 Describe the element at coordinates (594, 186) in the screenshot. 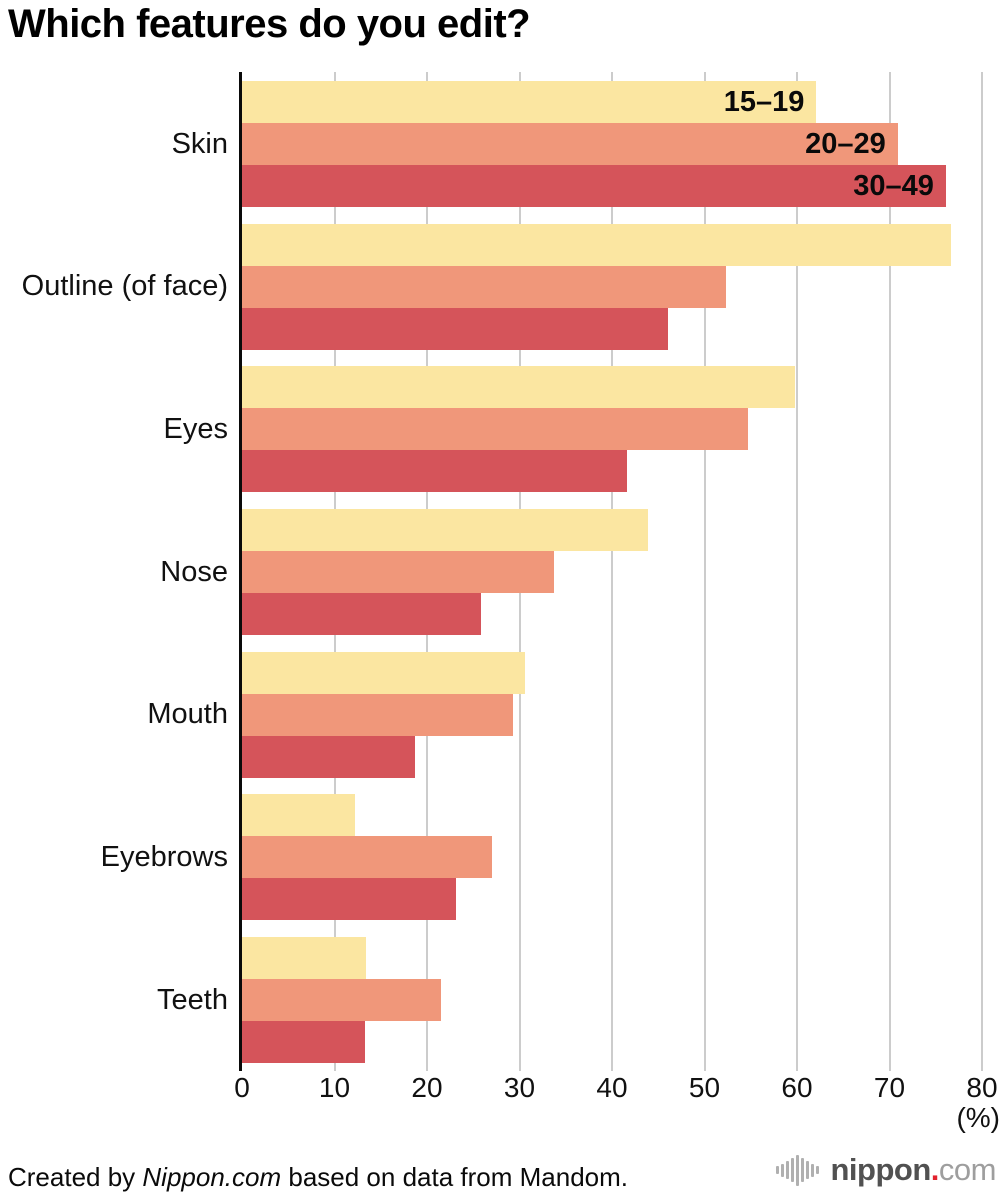

I see `bar-skin-30-49: 30–49` at that location.